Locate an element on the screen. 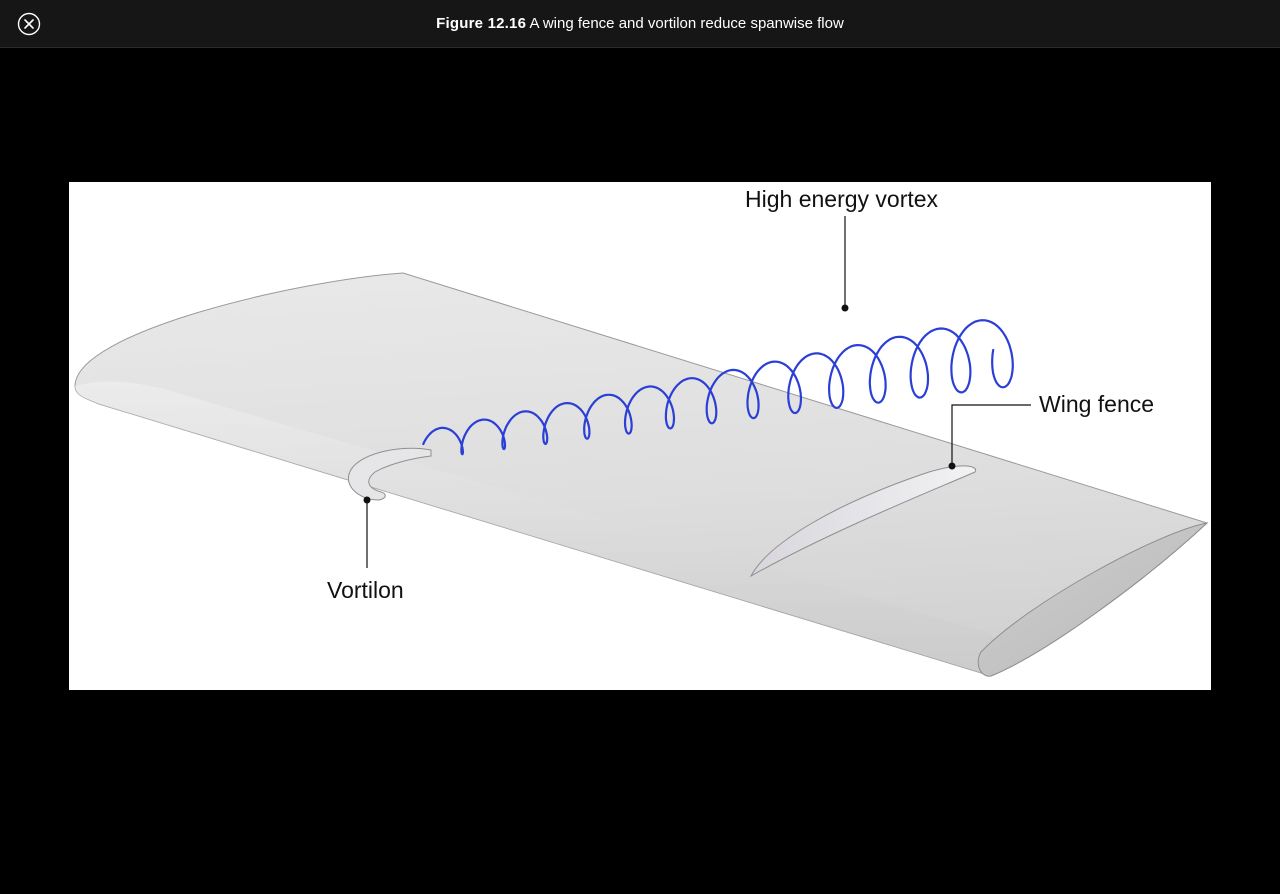  wing-fence-shape is located at coordinates (863, 521).